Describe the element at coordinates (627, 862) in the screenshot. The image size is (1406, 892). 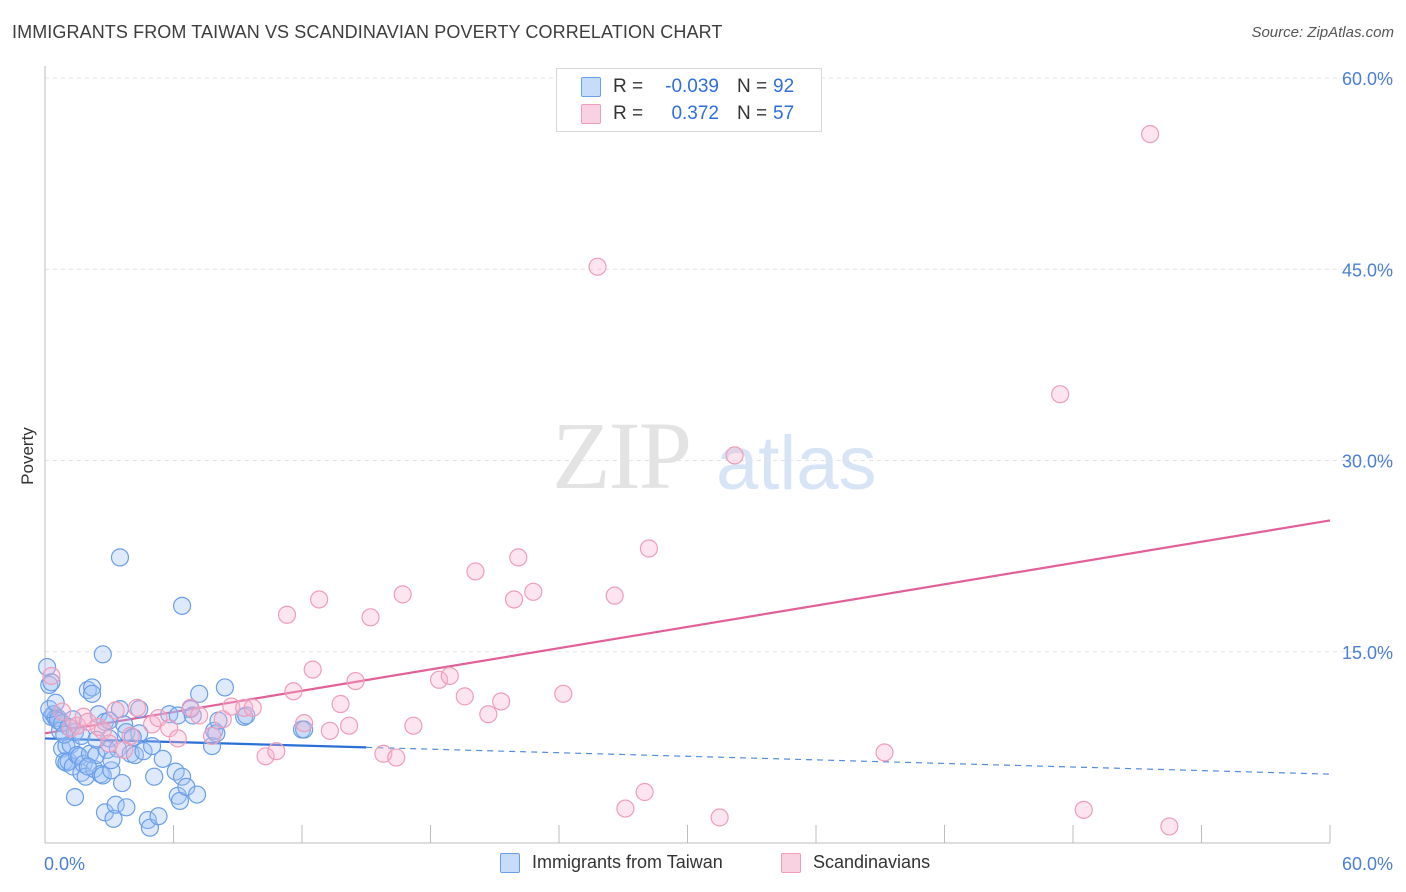
I see `series-label: Immigrants from Taiwan` at that location.